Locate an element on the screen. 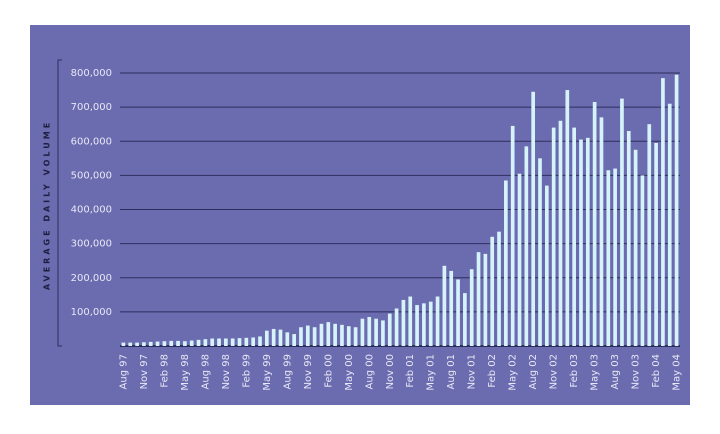 The height and width of the screenshot is (434, 720). x-tick-label: May 98 is located at coordinates (185, 372).